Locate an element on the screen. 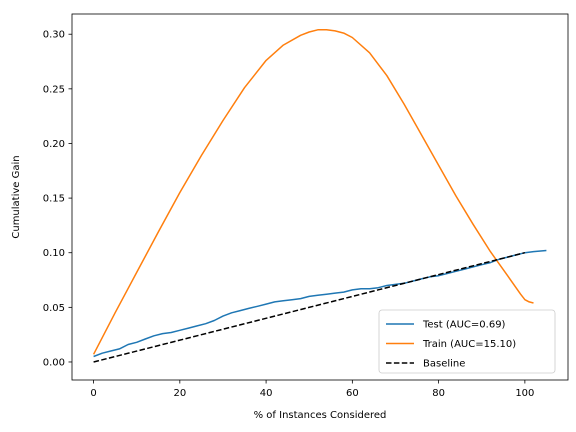  legend: Test (AUC=0.69) Train (AUC=15.10) Baseline is located at coordinates (467, 341).